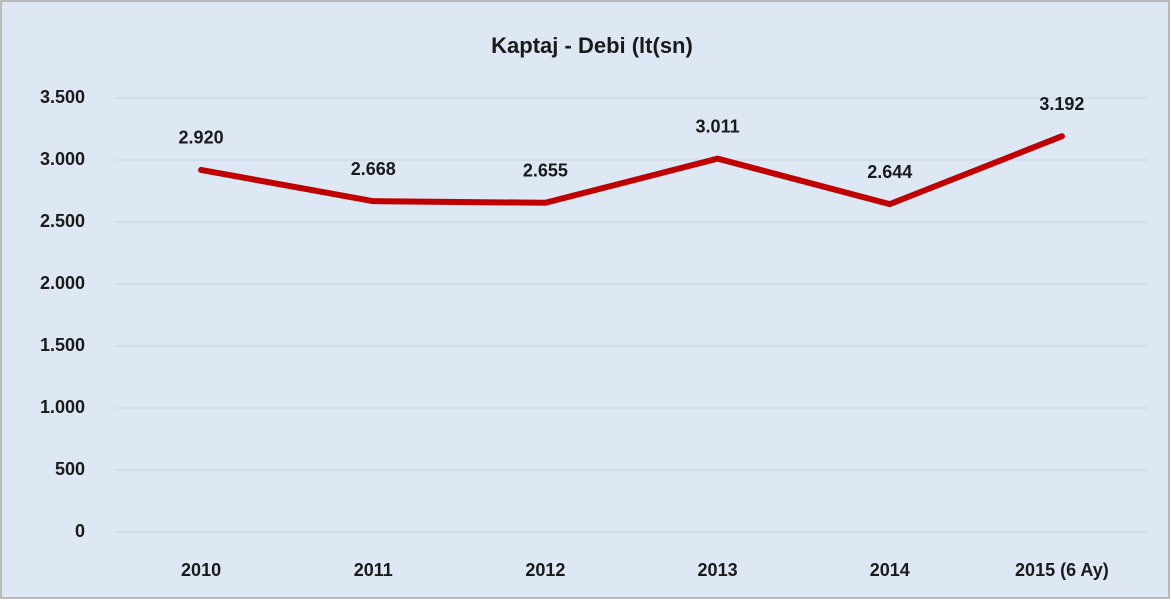  Describe the element at coordinates (62, 407) in the screenshot. I see `y-tick-label: 1.000` at that location.